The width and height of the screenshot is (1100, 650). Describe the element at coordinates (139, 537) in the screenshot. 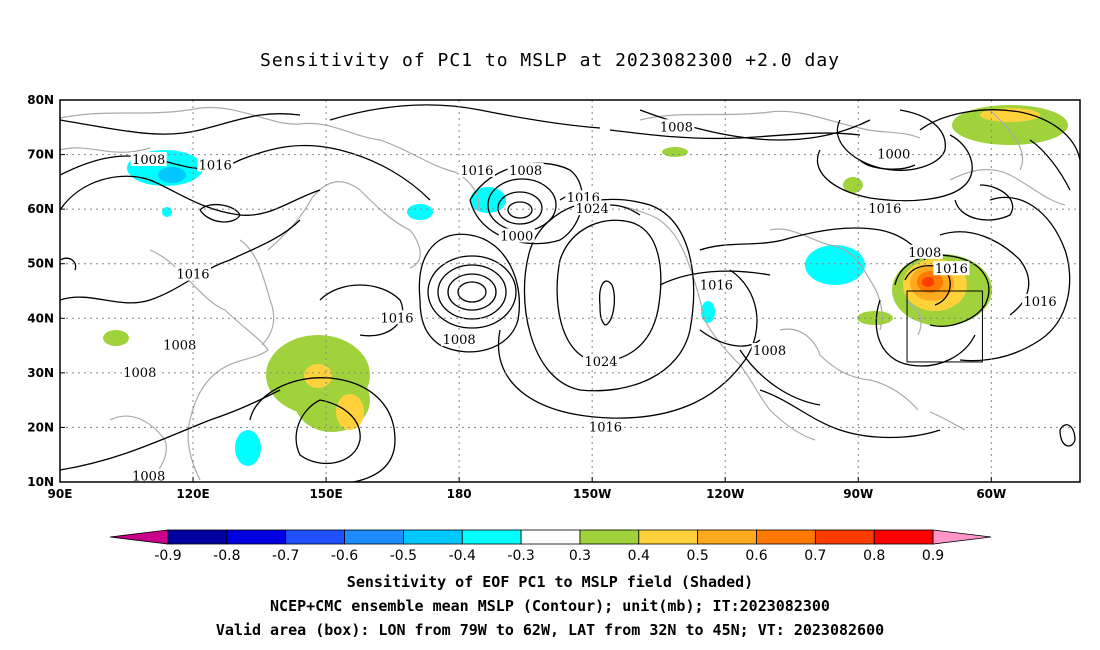

I see `colorbar-low-arrow` at that location.